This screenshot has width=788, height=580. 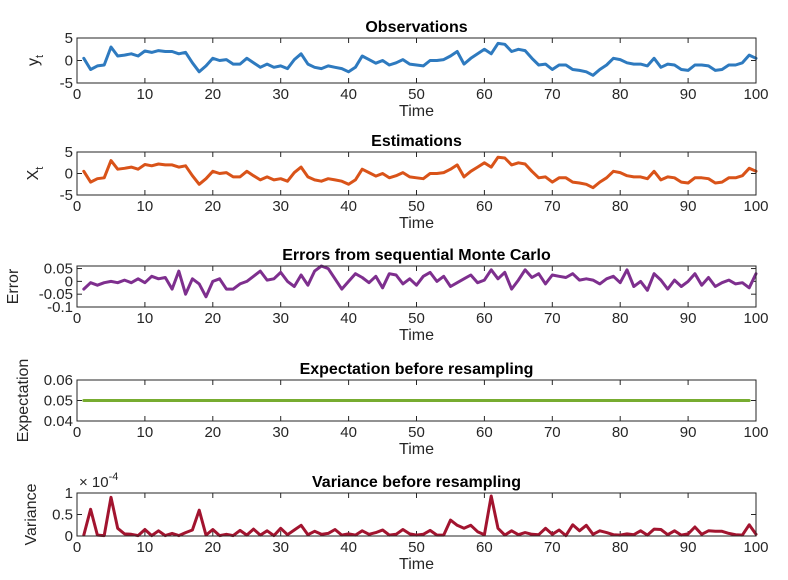 I want to click on y-tick-label: 1, so click(x=69, y=493).